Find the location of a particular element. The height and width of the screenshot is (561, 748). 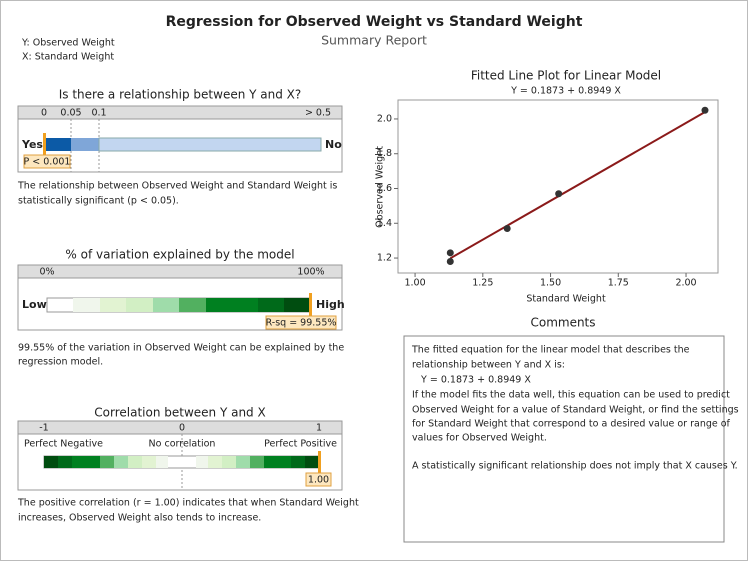

x-tick-label: 1.00 is located at coordinates (414, 283).